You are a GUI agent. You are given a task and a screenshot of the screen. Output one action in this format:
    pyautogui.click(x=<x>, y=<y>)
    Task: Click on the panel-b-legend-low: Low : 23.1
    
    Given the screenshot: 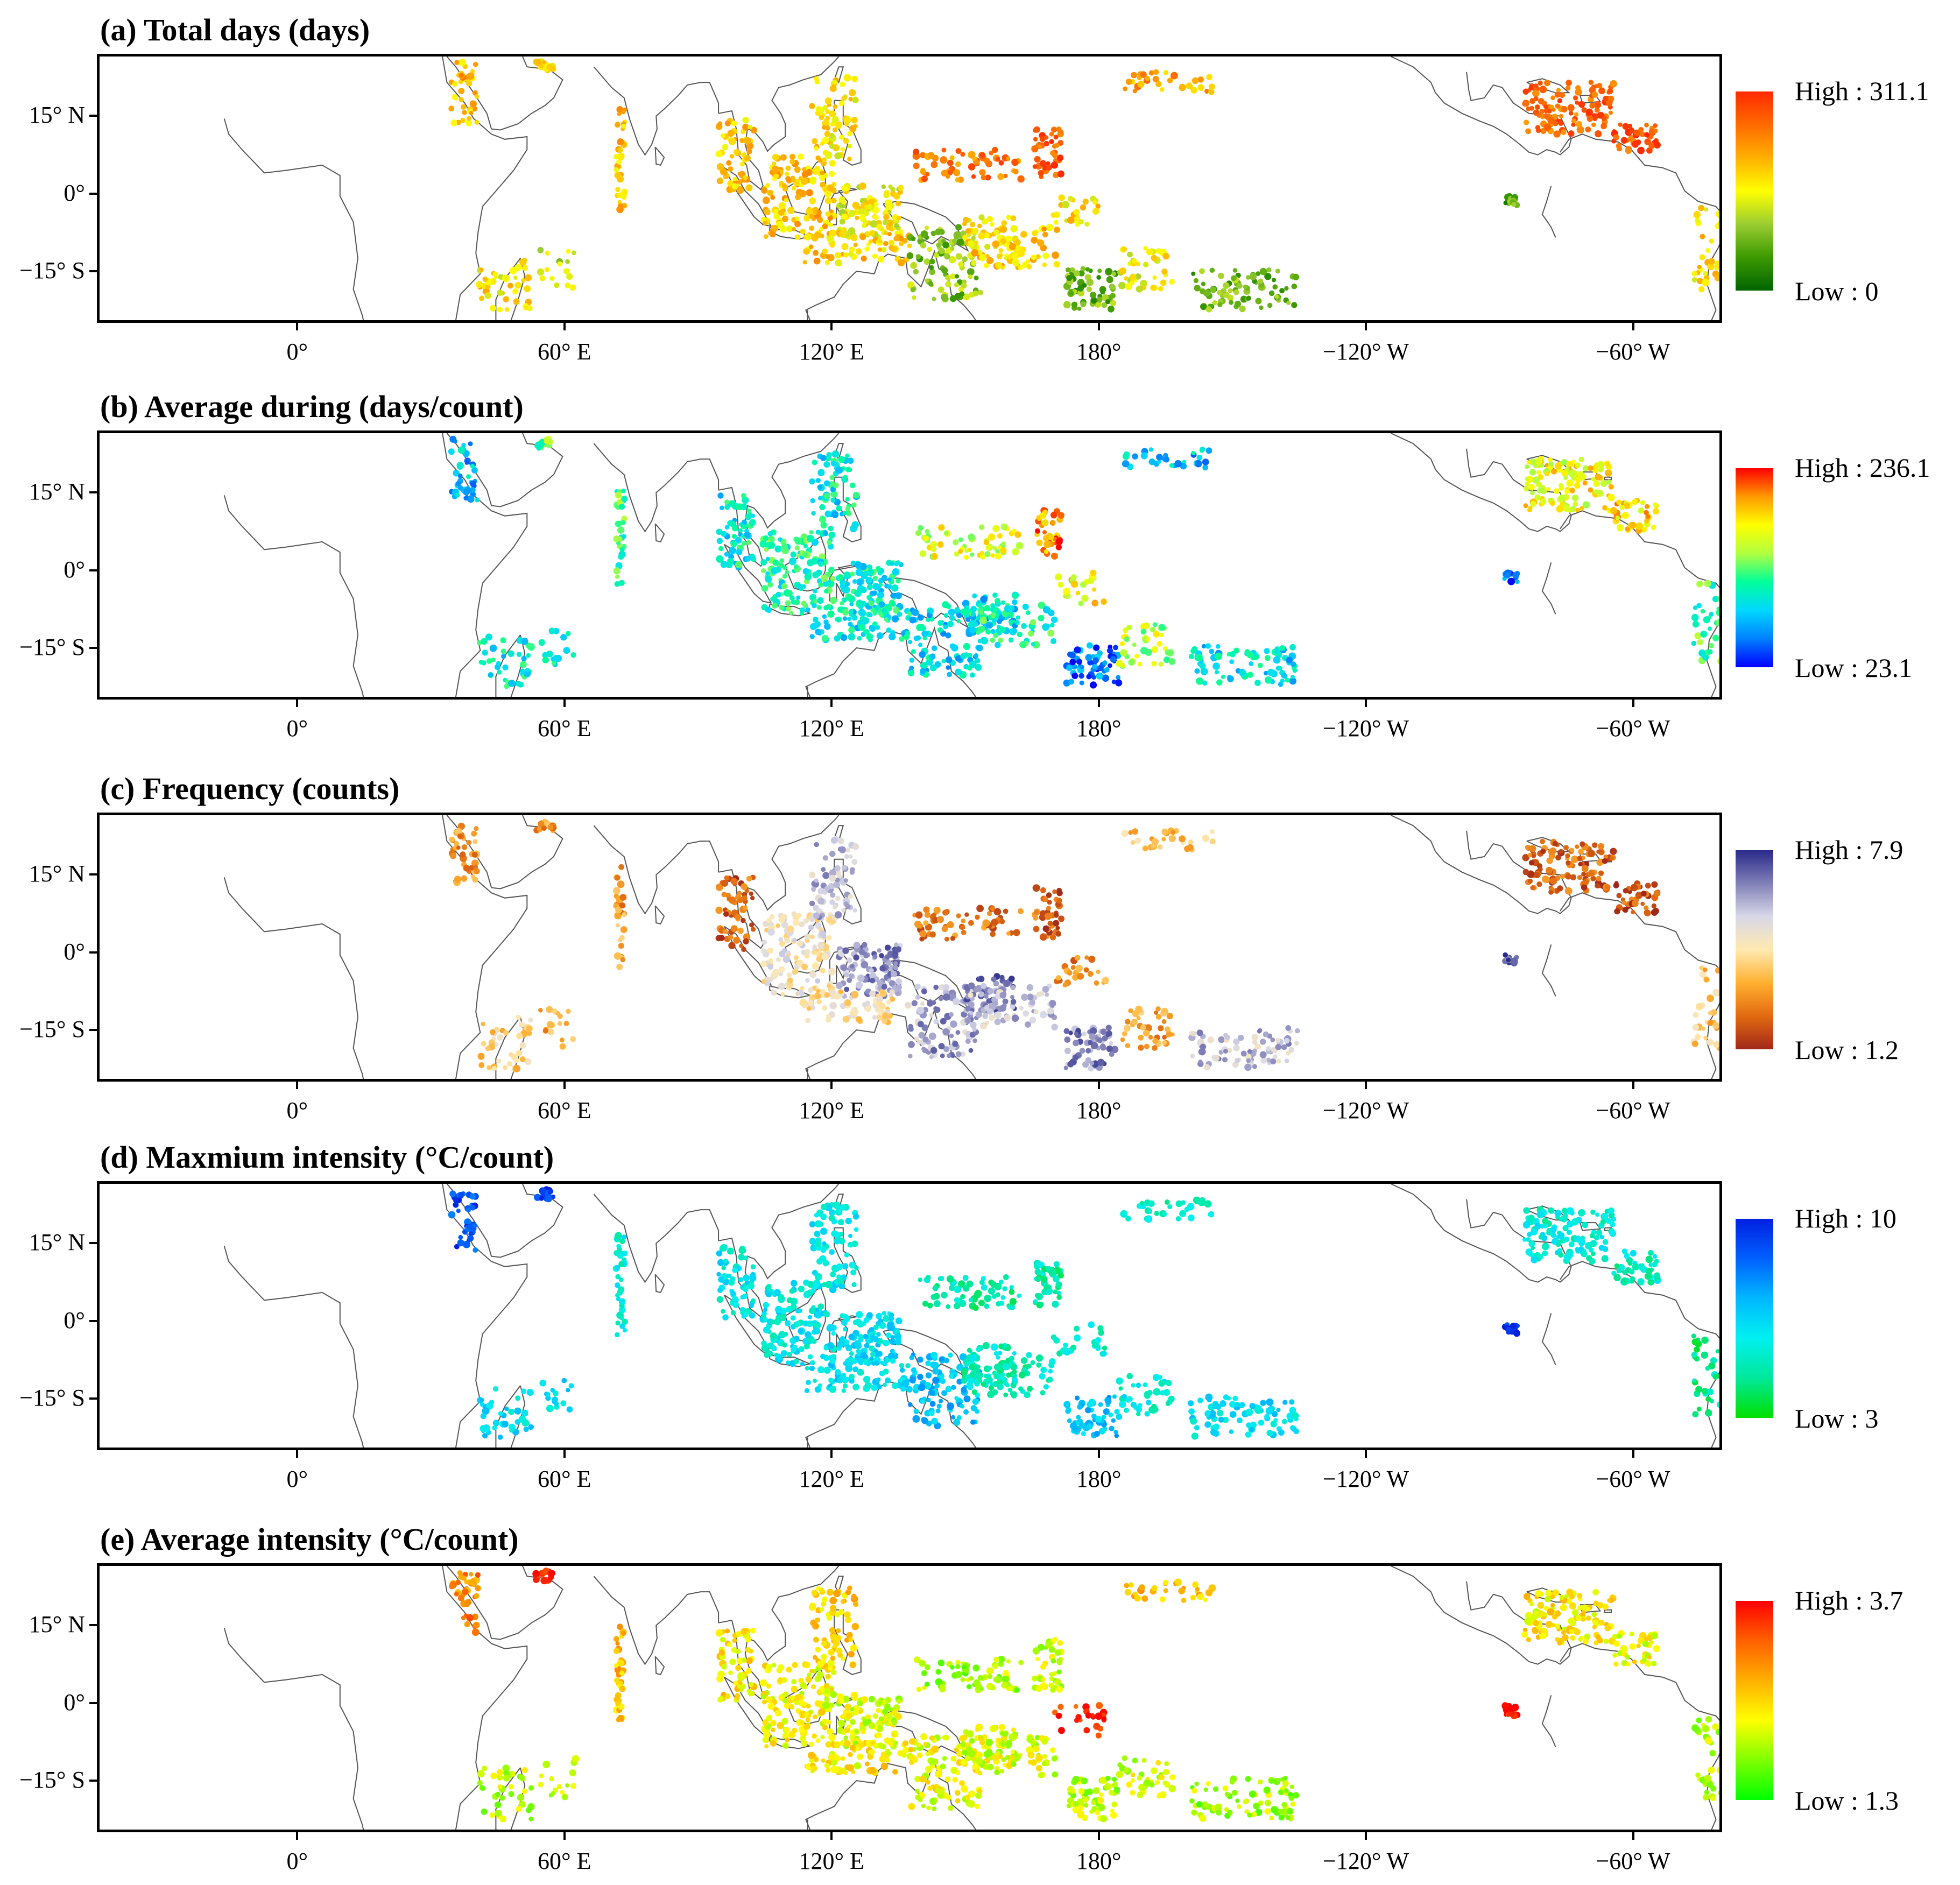 What is the action you would take?
    pyautogui.click(x=1854, y=668)
    